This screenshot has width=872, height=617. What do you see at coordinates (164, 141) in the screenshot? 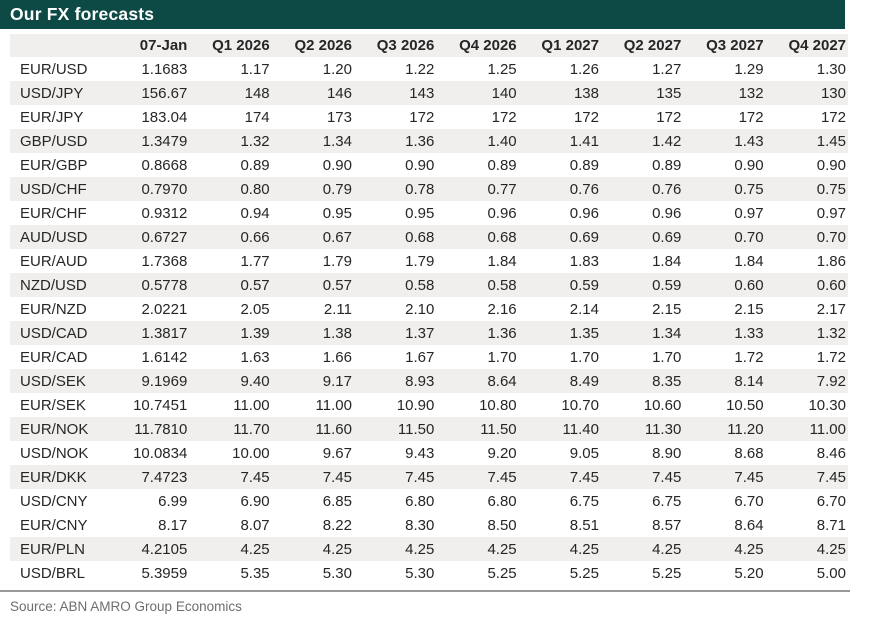
I see `forecast-value-cell: 1.3479` at bounding box center [164, 141].